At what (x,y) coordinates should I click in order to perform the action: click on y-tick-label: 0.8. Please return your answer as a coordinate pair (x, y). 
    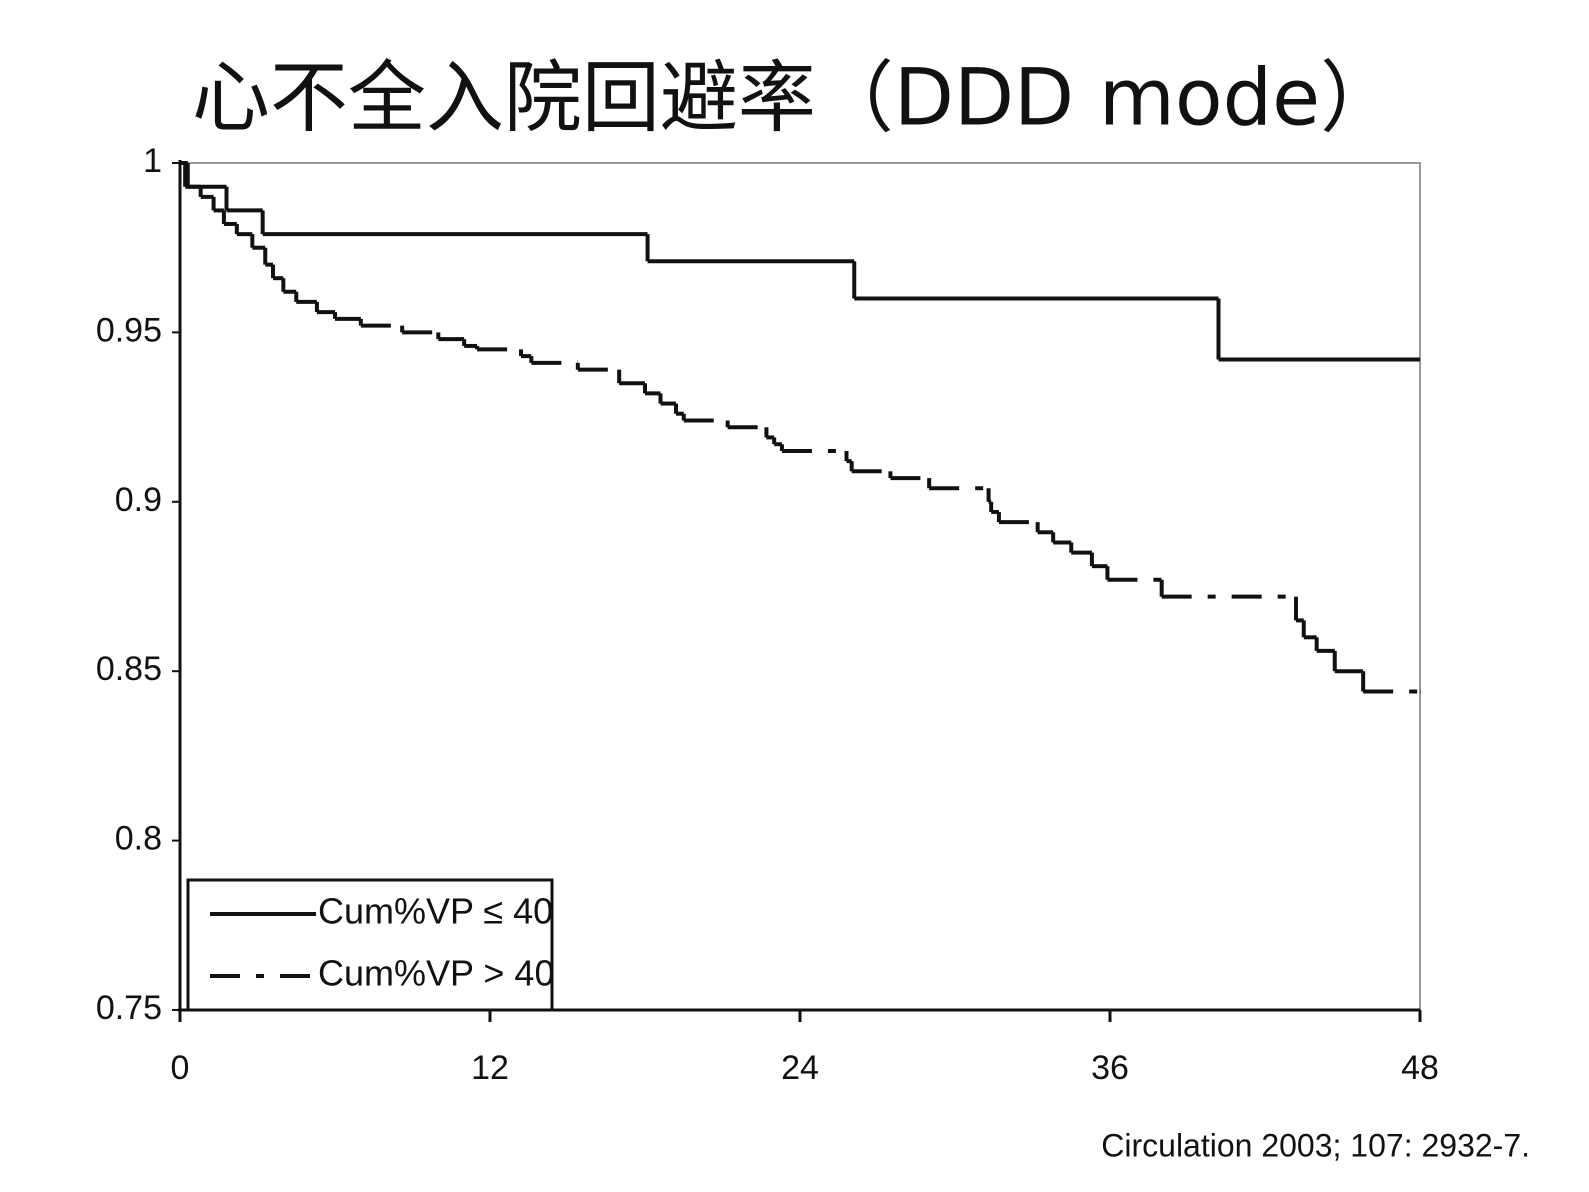
    Looking at the image, I should click on (138, 839).